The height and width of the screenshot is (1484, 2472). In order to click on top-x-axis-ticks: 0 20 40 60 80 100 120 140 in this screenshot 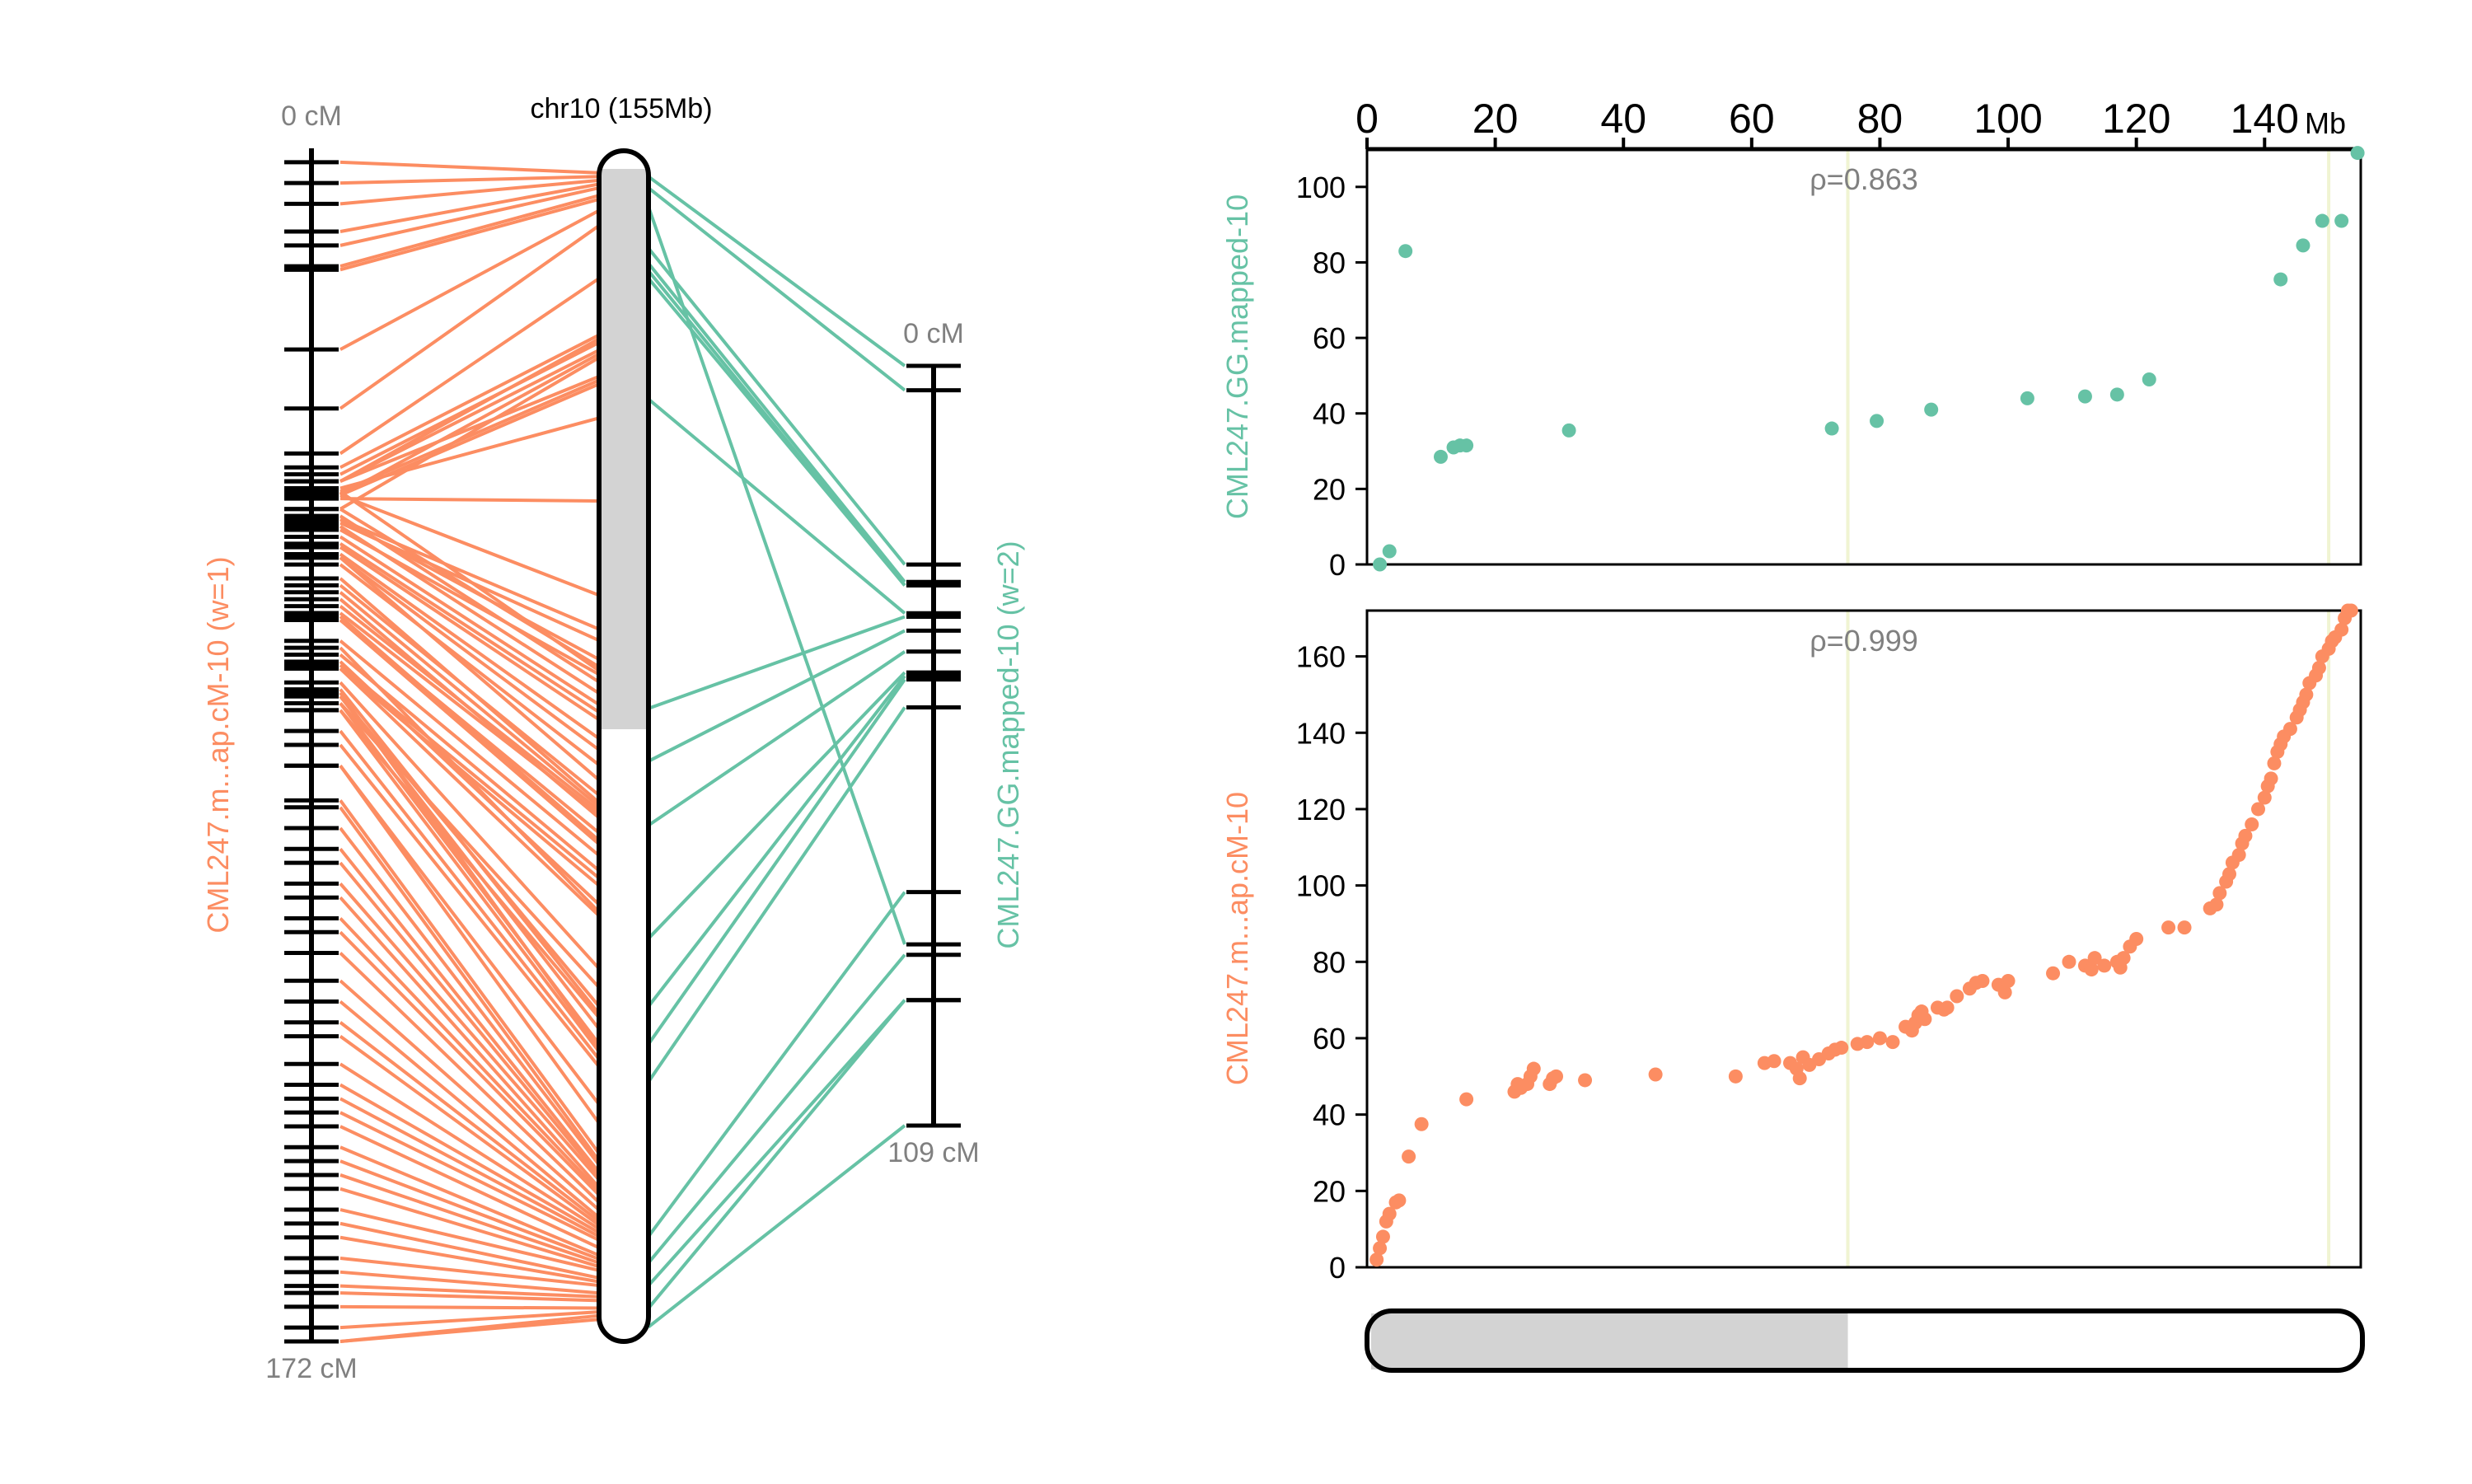, I will do `click(1827, 123)`.